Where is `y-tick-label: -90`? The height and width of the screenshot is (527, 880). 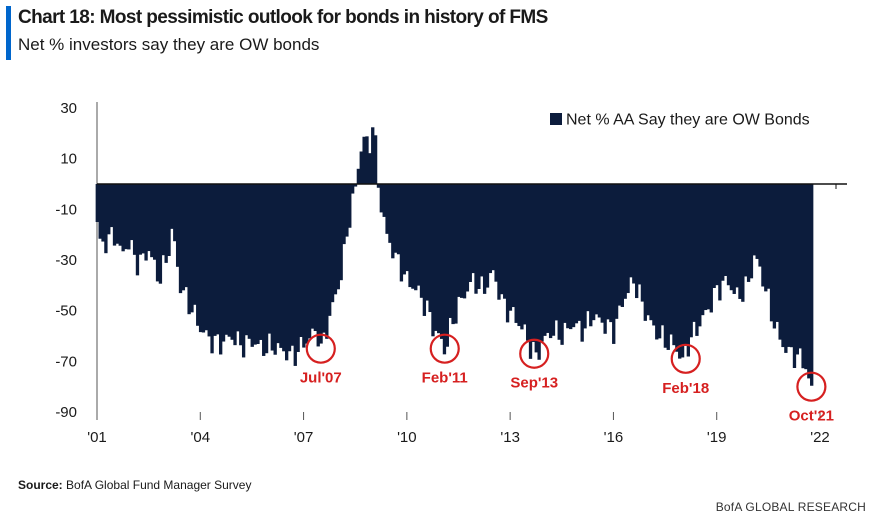
y-tick-label: -90 is located at coordinates (66, 412).